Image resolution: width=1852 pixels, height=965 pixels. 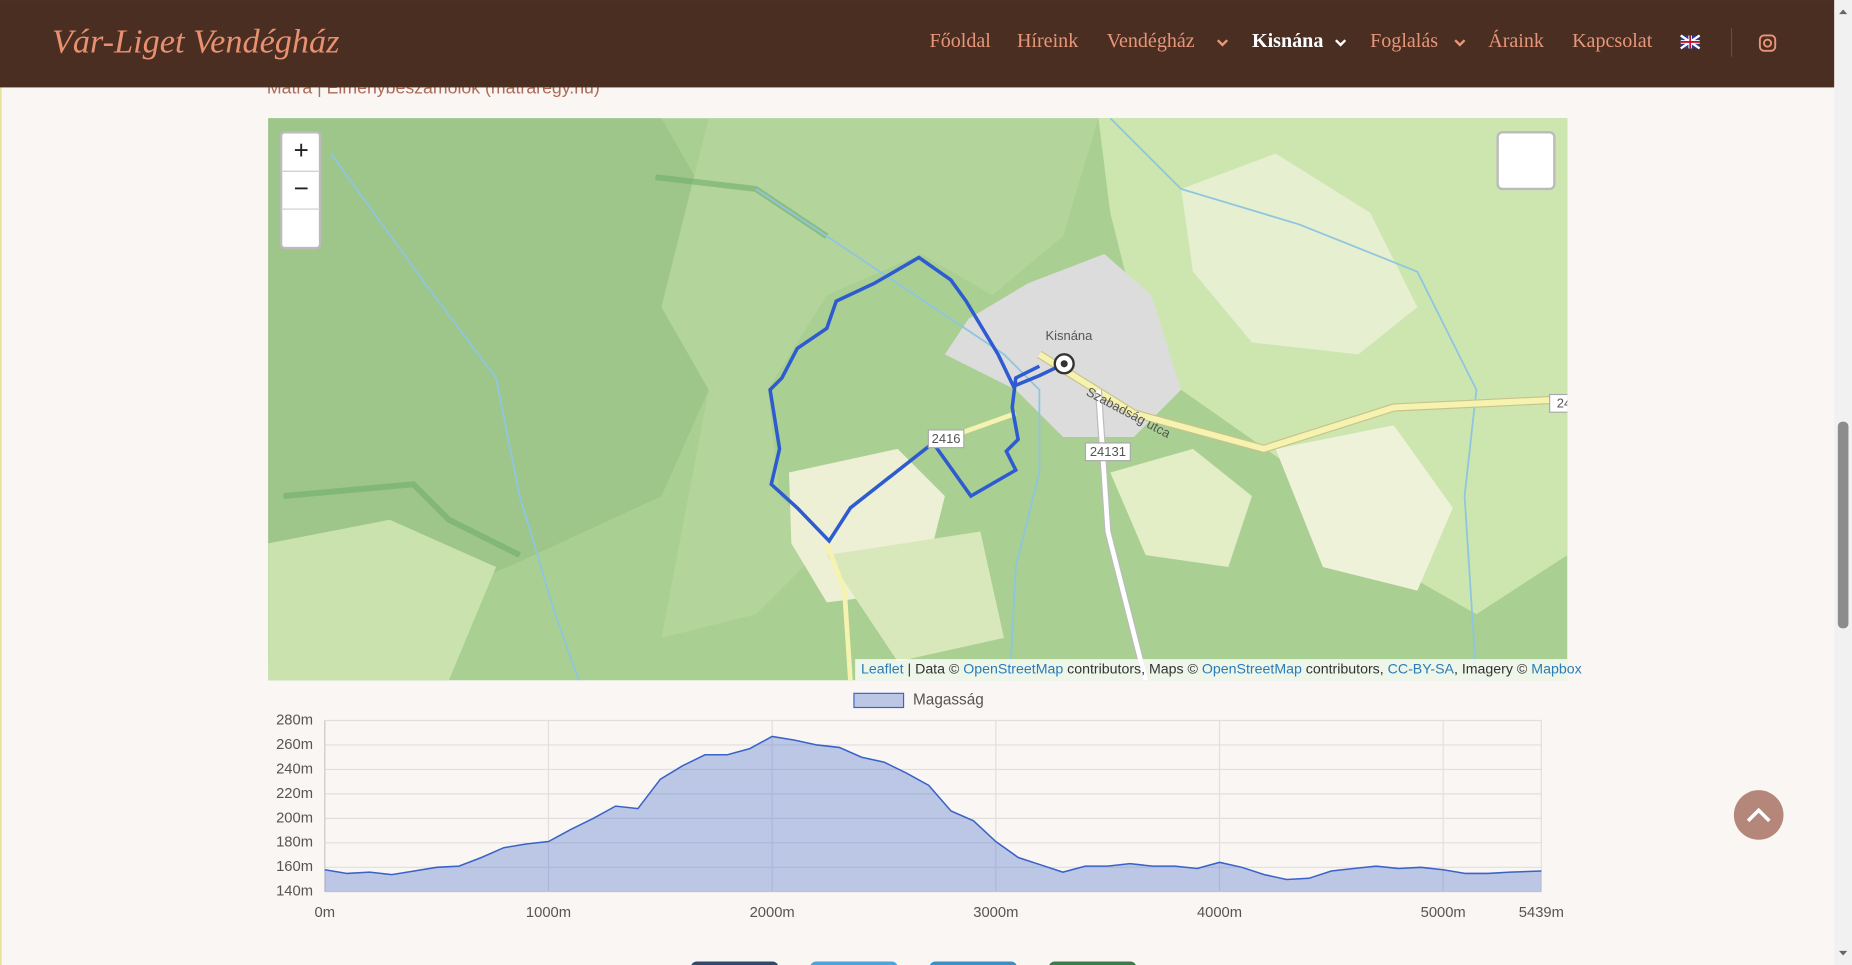 What do you see at coordinates (1767, 43) in the screenshot?
I see `instagram-icon` at bounding box center [1767, 43].